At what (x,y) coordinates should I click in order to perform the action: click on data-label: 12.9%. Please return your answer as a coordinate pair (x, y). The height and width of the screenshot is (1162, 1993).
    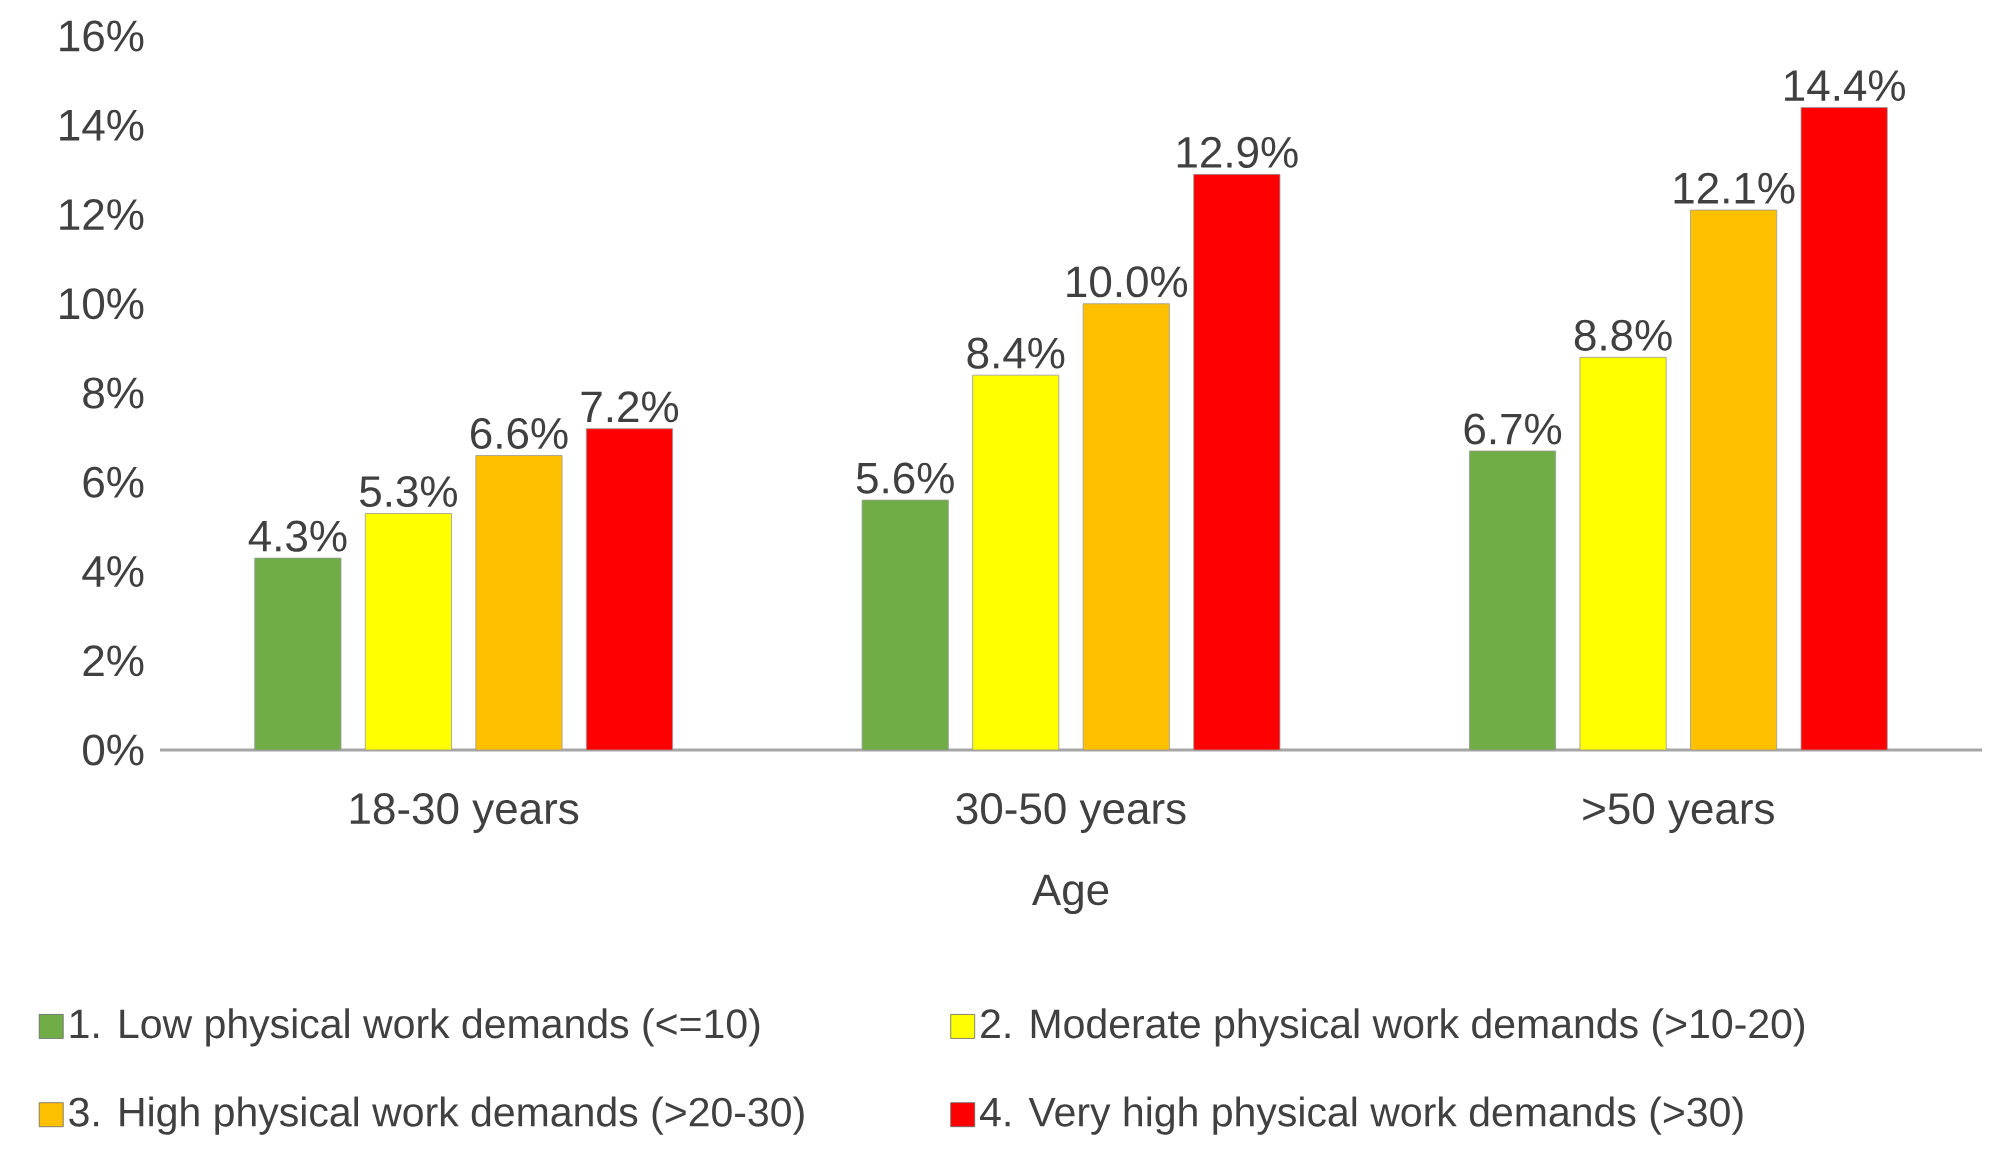
    Looking at the image, I should click on (1237, 152).